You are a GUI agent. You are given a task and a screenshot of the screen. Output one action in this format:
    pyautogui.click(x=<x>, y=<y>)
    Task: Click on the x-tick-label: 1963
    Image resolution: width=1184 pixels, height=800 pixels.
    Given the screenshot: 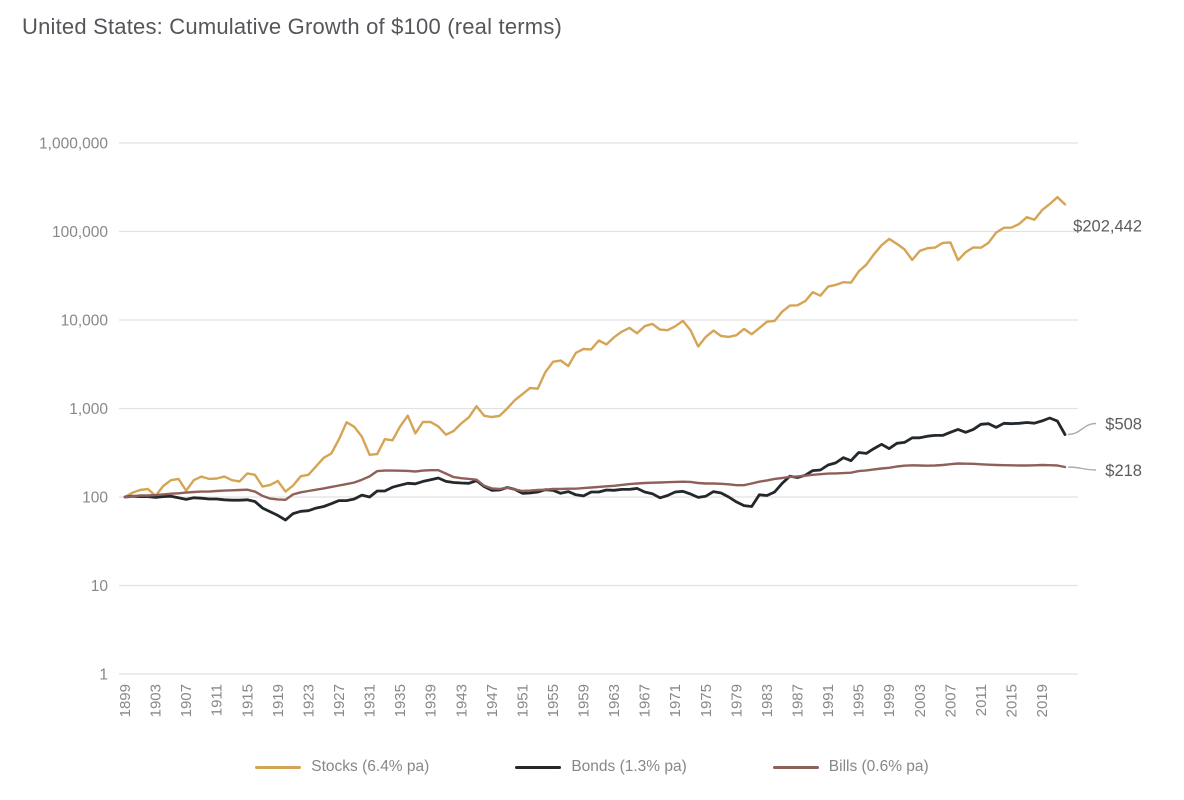 What is the action you would take?
    pyautogui.click(x=614, y=700)
    